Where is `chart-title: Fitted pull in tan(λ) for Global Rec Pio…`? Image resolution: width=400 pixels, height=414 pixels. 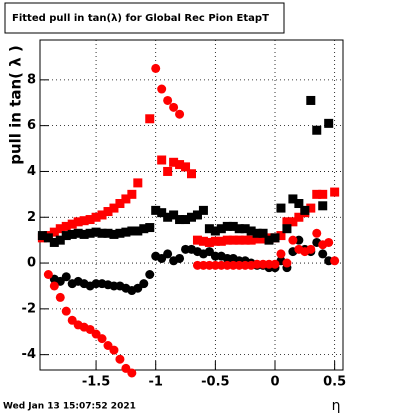
chart-title: Fitted pull in tan(λ) for Global Rec Pio… is located at coordinates (140, 18).